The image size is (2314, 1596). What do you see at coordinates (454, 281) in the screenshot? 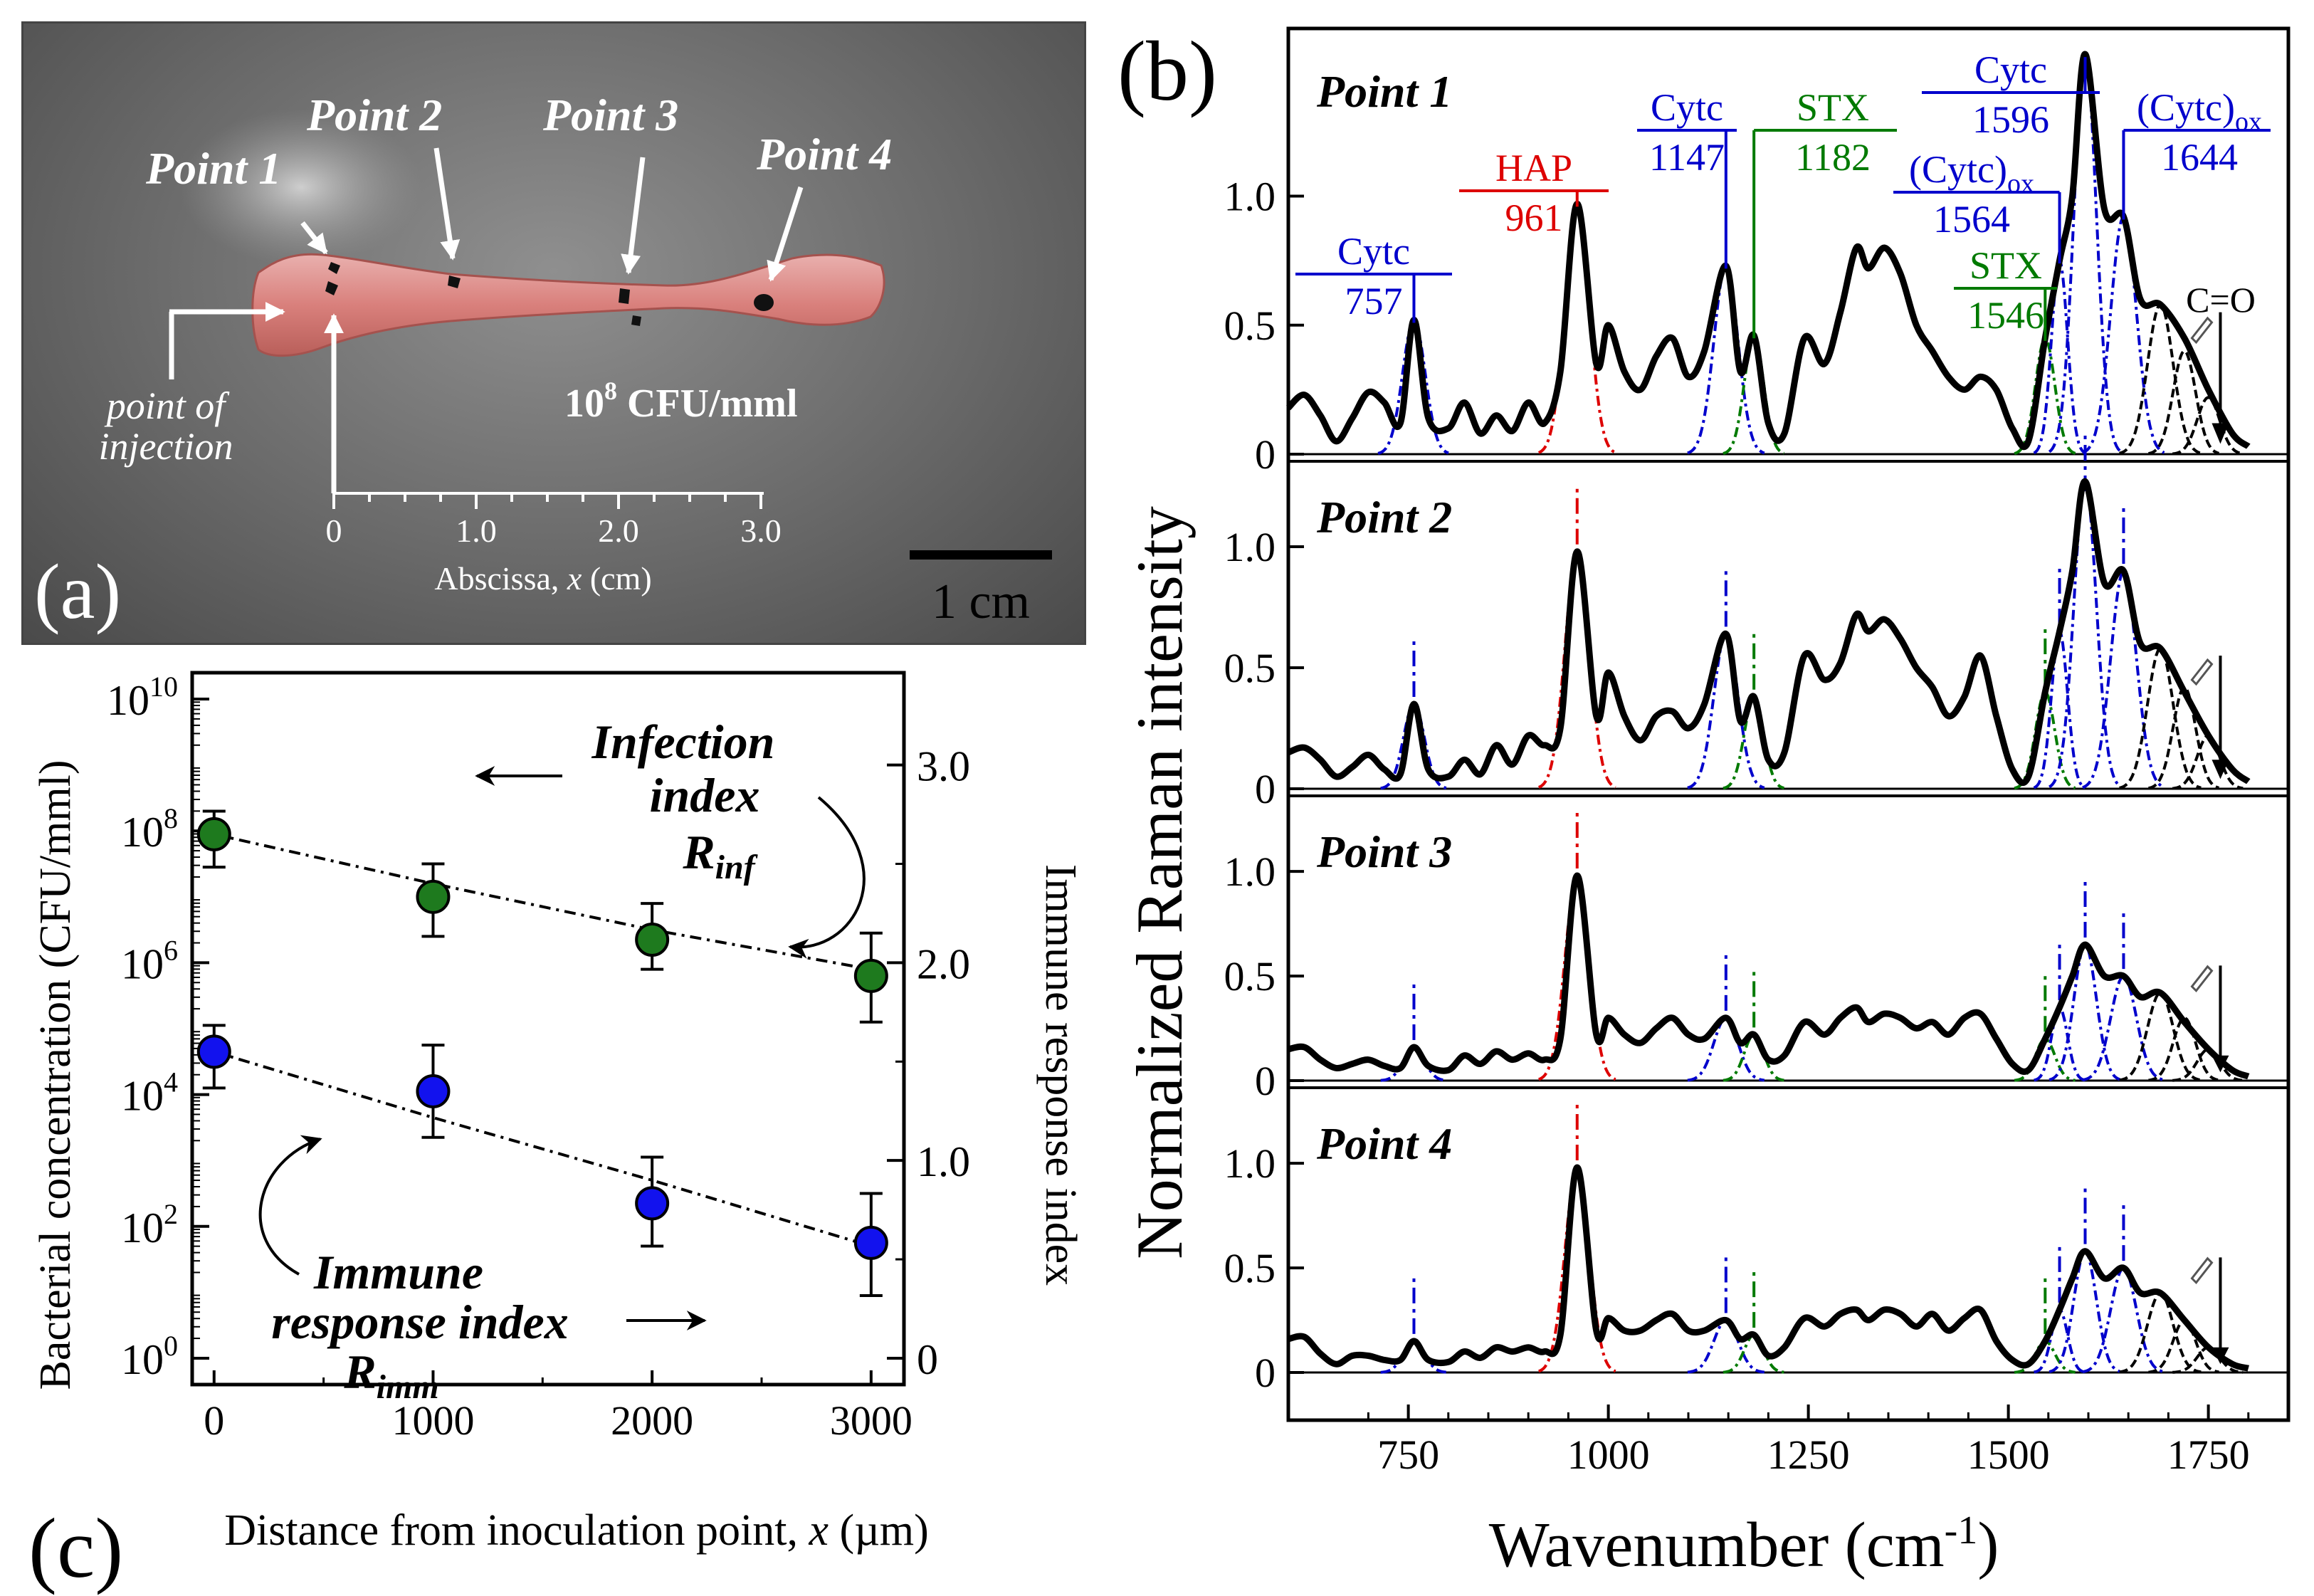
I see `point-2-mark` at bounding box center [454, 281].